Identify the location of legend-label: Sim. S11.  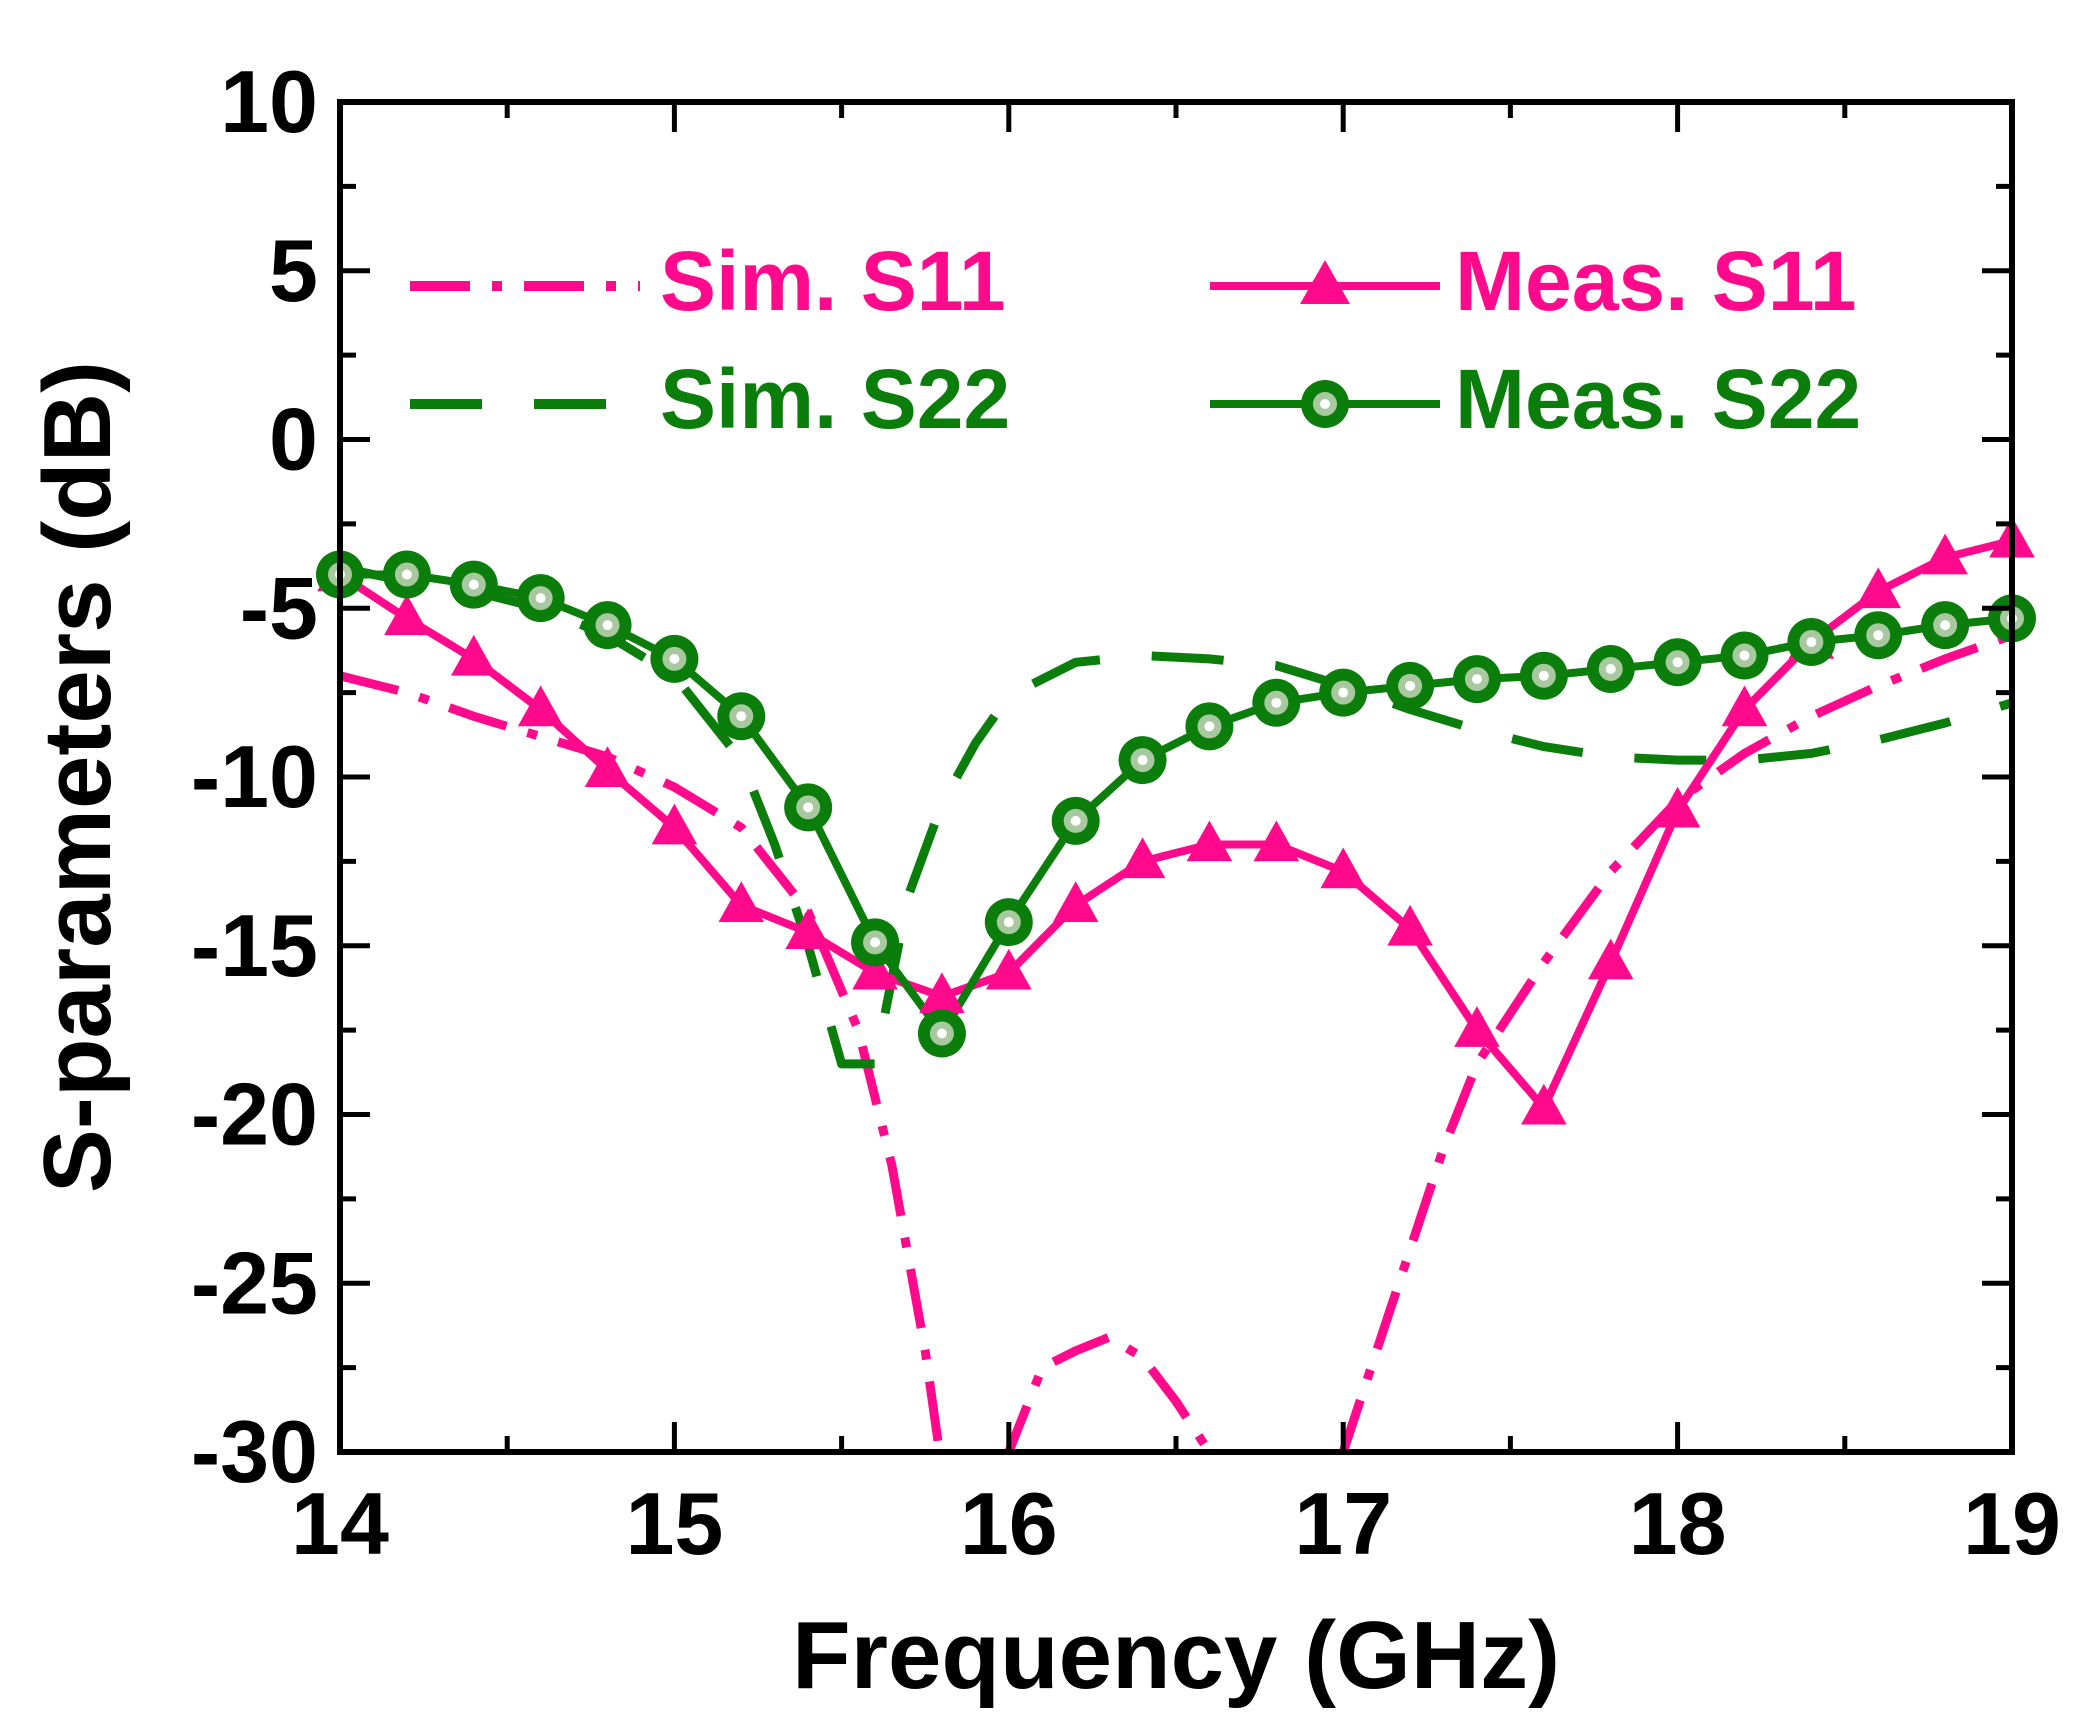
(833, 281).